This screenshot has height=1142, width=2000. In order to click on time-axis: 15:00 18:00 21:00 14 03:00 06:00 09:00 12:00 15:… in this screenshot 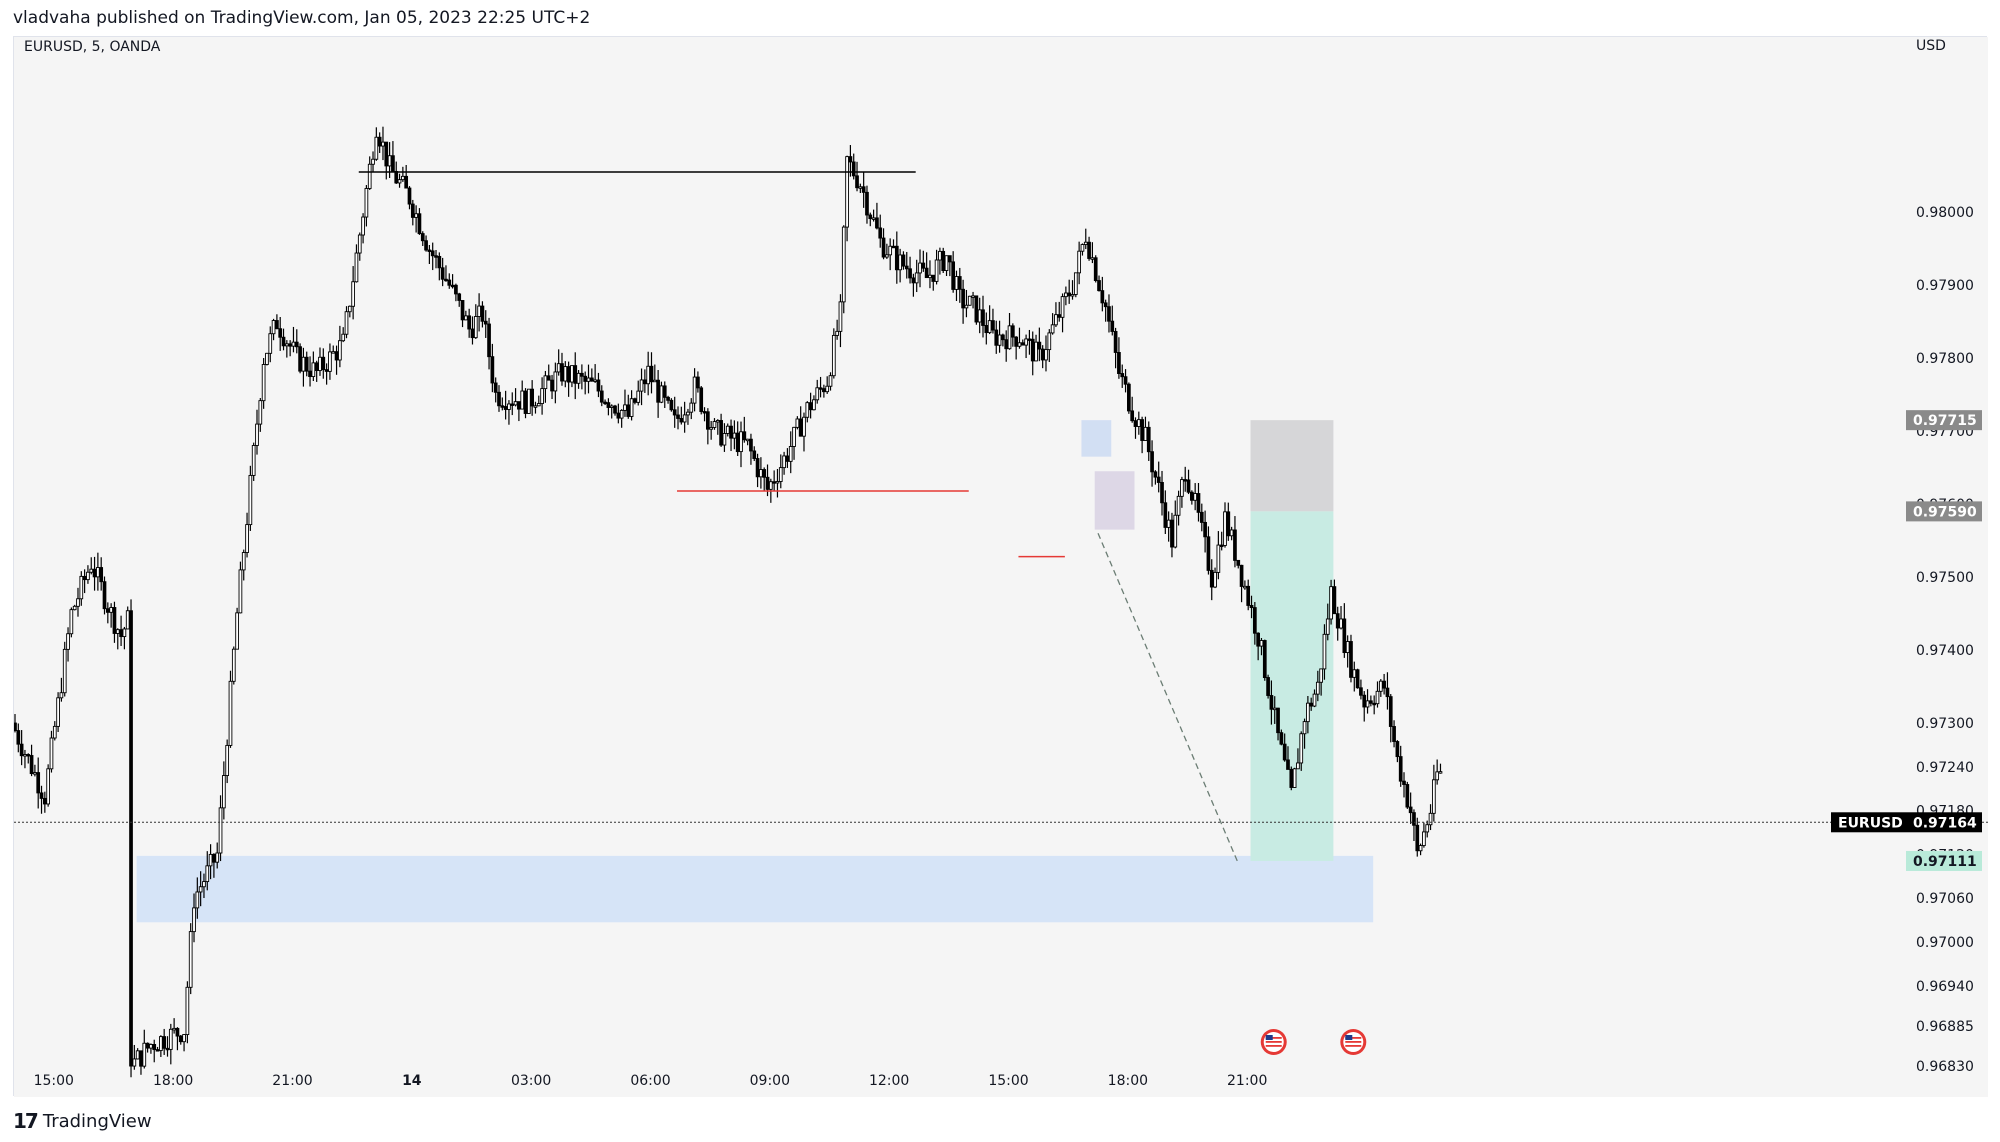, I will do `click(651, 1081)`.